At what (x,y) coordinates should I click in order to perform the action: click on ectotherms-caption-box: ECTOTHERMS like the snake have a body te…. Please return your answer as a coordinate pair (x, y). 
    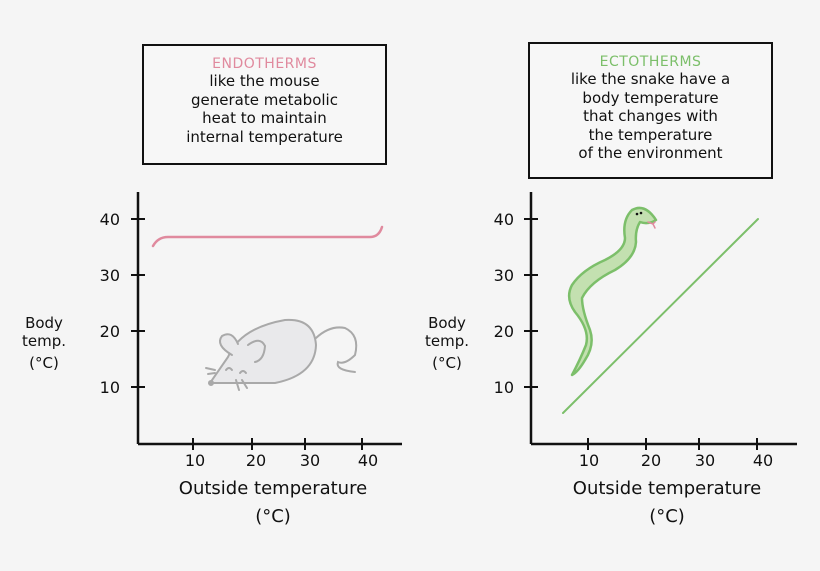
    Looking at the image, I should click on (650, 110).